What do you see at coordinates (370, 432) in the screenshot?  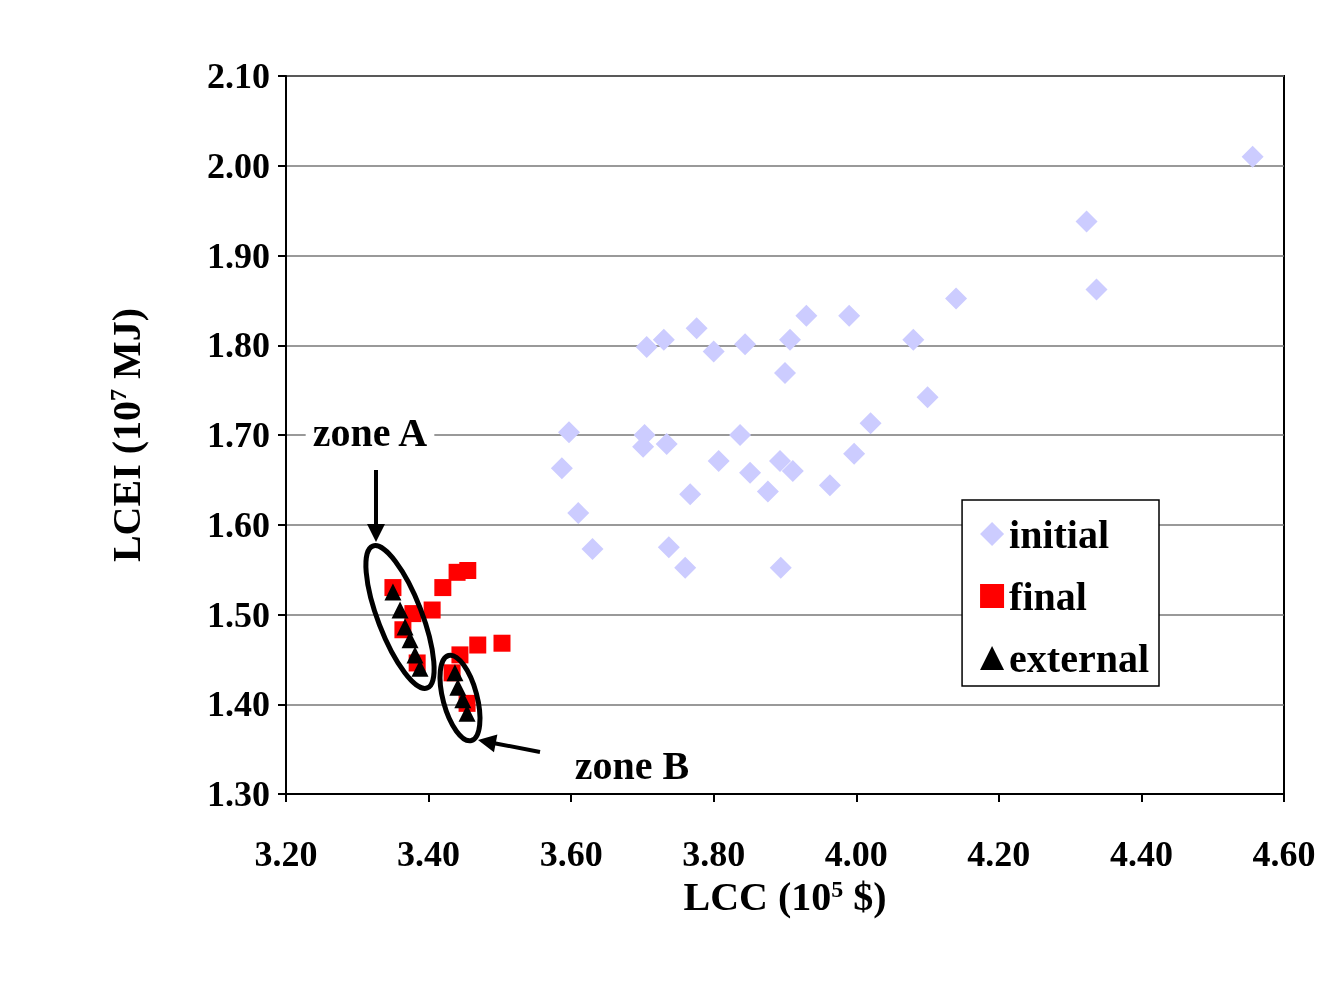 I see `annotation: zone A` at bounding box center [370, 432].